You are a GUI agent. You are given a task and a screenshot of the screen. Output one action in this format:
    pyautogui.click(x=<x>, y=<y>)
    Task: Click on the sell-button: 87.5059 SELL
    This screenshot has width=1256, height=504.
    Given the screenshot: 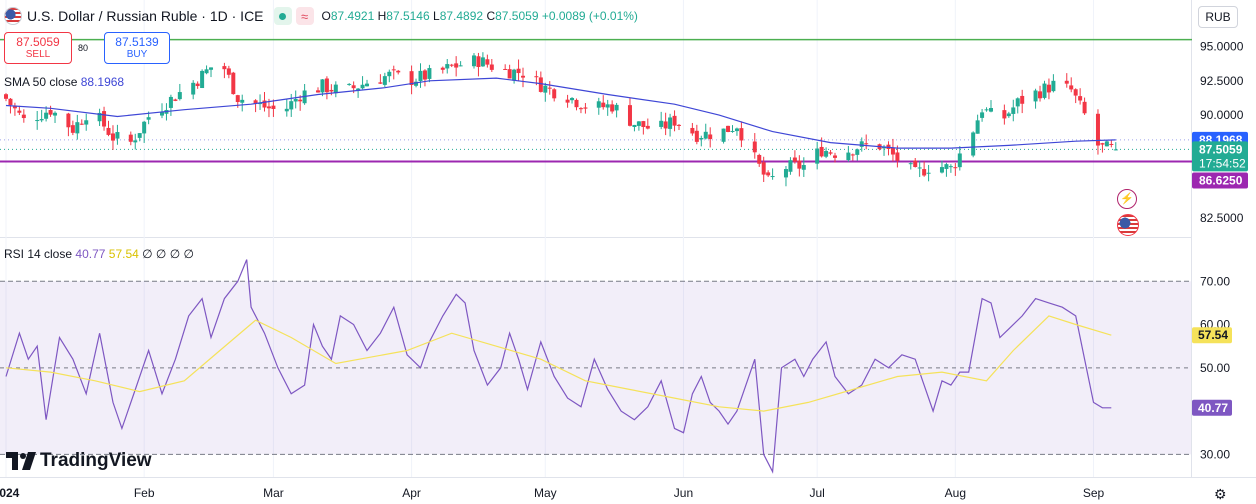 What is the action you would take?
    pyautogui.click(x=38, y=48)
    